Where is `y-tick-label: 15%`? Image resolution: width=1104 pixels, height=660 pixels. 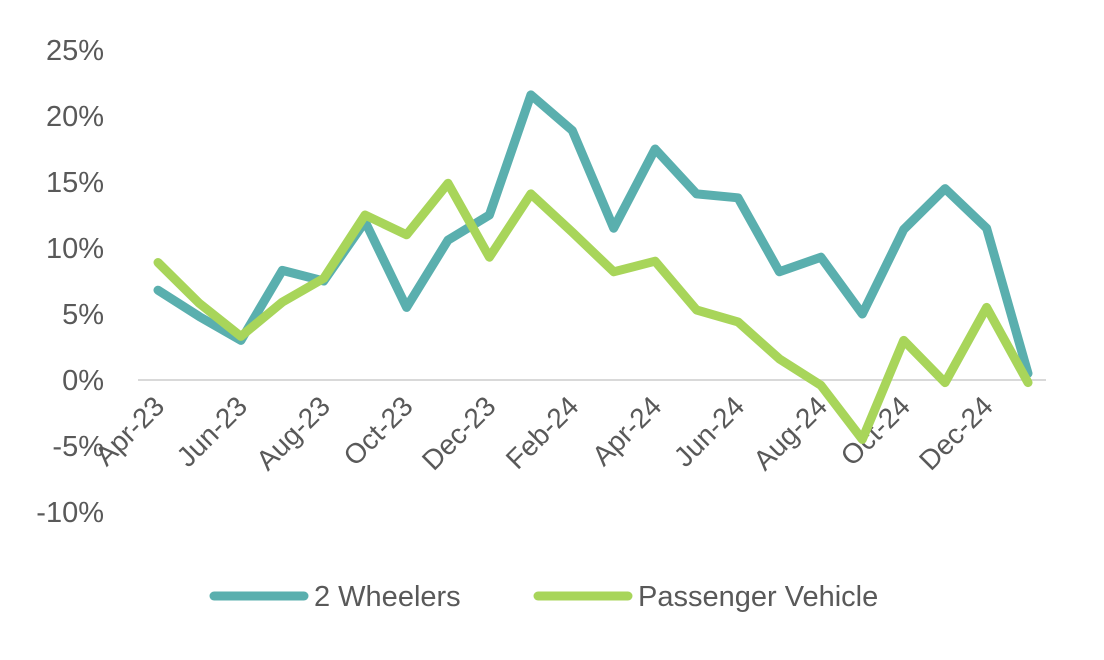
y-tick-label: 15% is located at coordinates (75, 183).